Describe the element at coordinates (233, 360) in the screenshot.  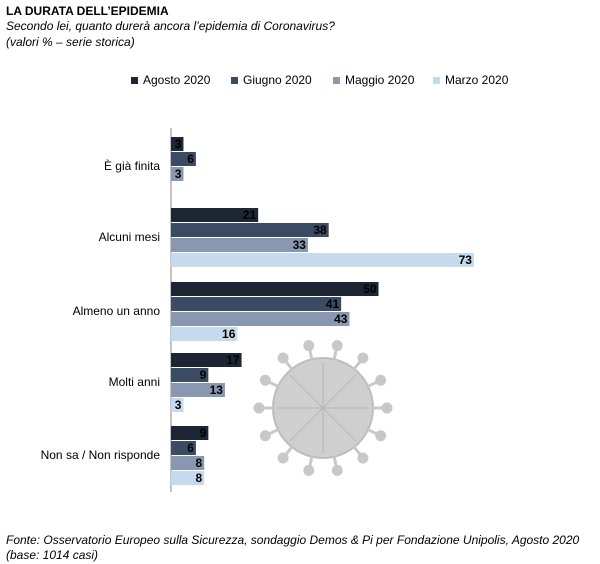
I see `value-label: 17` at that location.